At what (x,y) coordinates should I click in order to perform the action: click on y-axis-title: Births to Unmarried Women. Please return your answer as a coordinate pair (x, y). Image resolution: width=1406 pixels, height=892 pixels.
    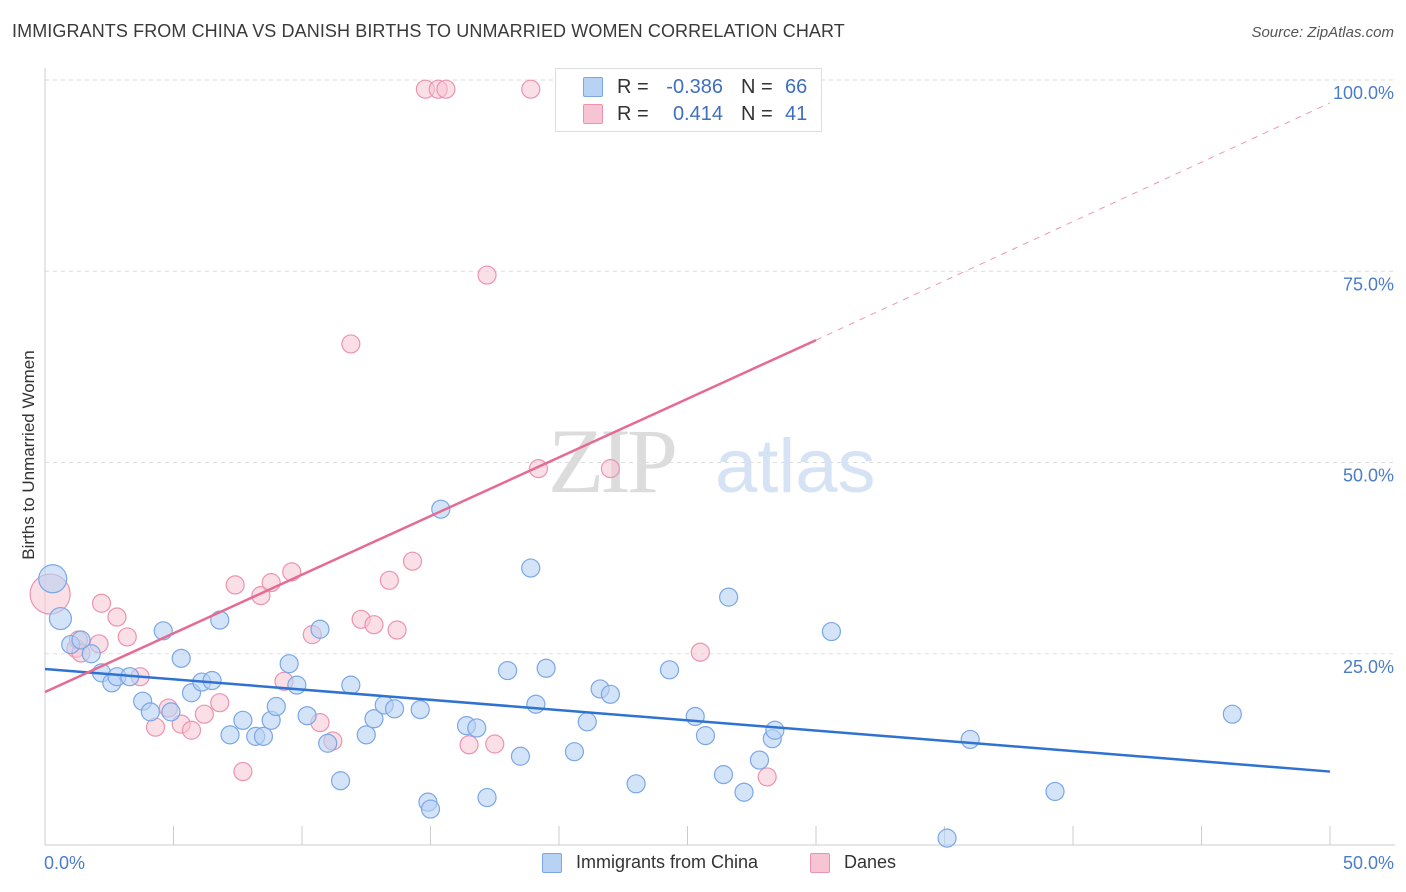
    Looking at the image, I should click on (28, 454).